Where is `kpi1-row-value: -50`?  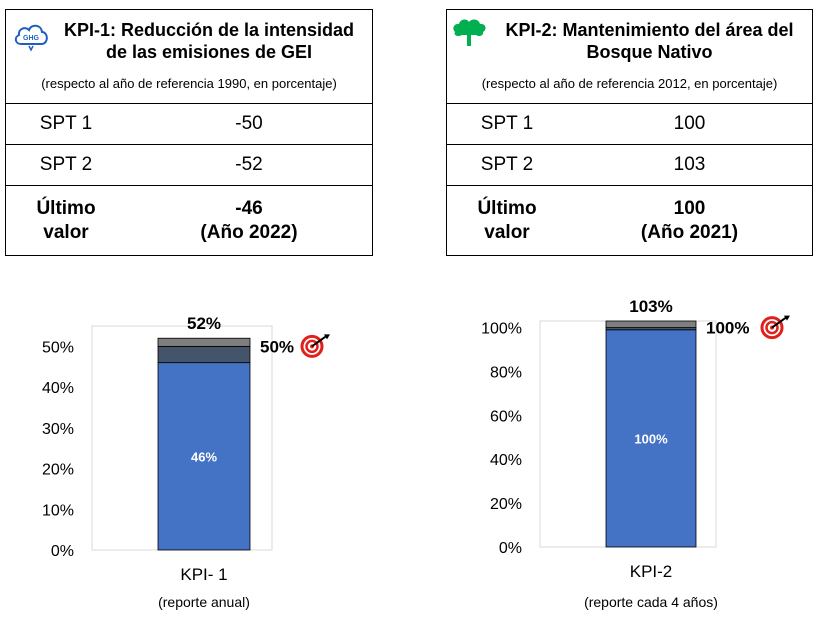 kpi1-row-value: -50 is located at coordinates (249, 123).